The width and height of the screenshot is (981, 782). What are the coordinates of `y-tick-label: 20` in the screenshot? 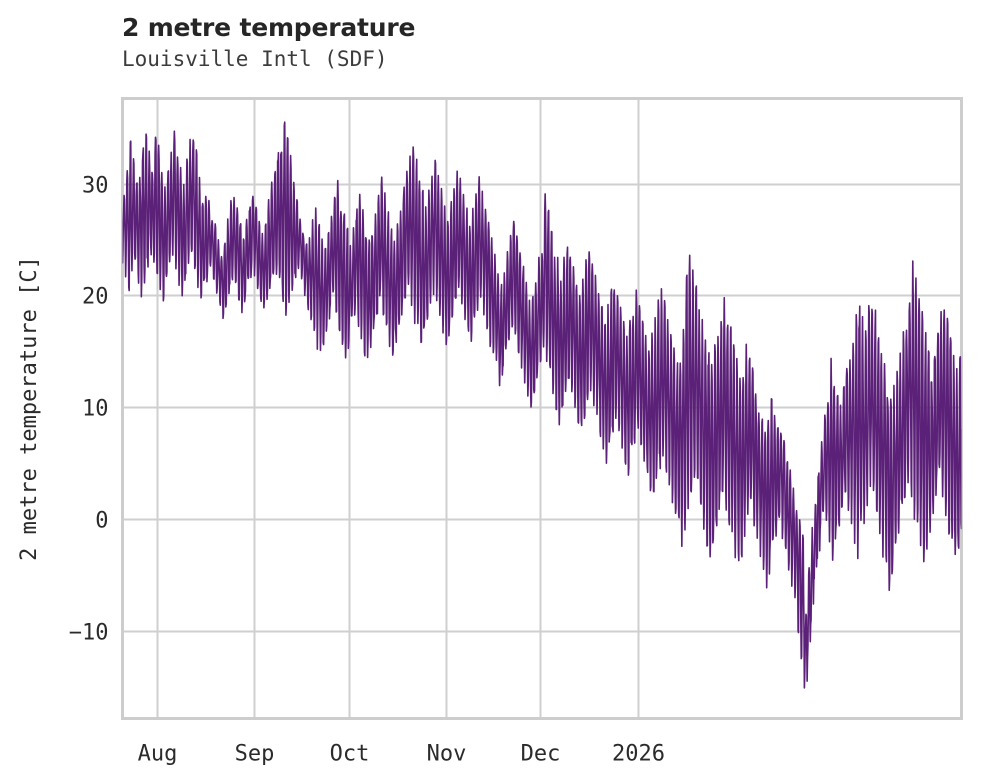 It's located at (95, 297).